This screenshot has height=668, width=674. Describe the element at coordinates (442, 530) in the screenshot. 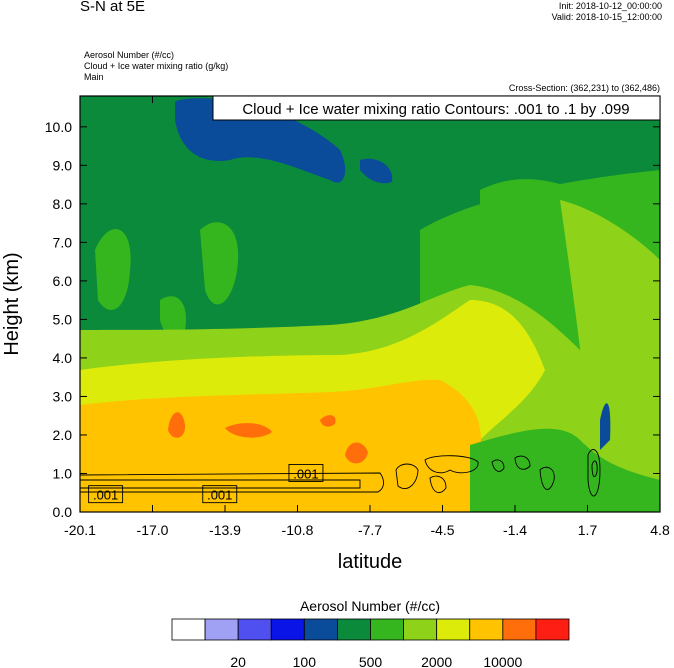

I see `x-tick-label: -4.5` at that location.